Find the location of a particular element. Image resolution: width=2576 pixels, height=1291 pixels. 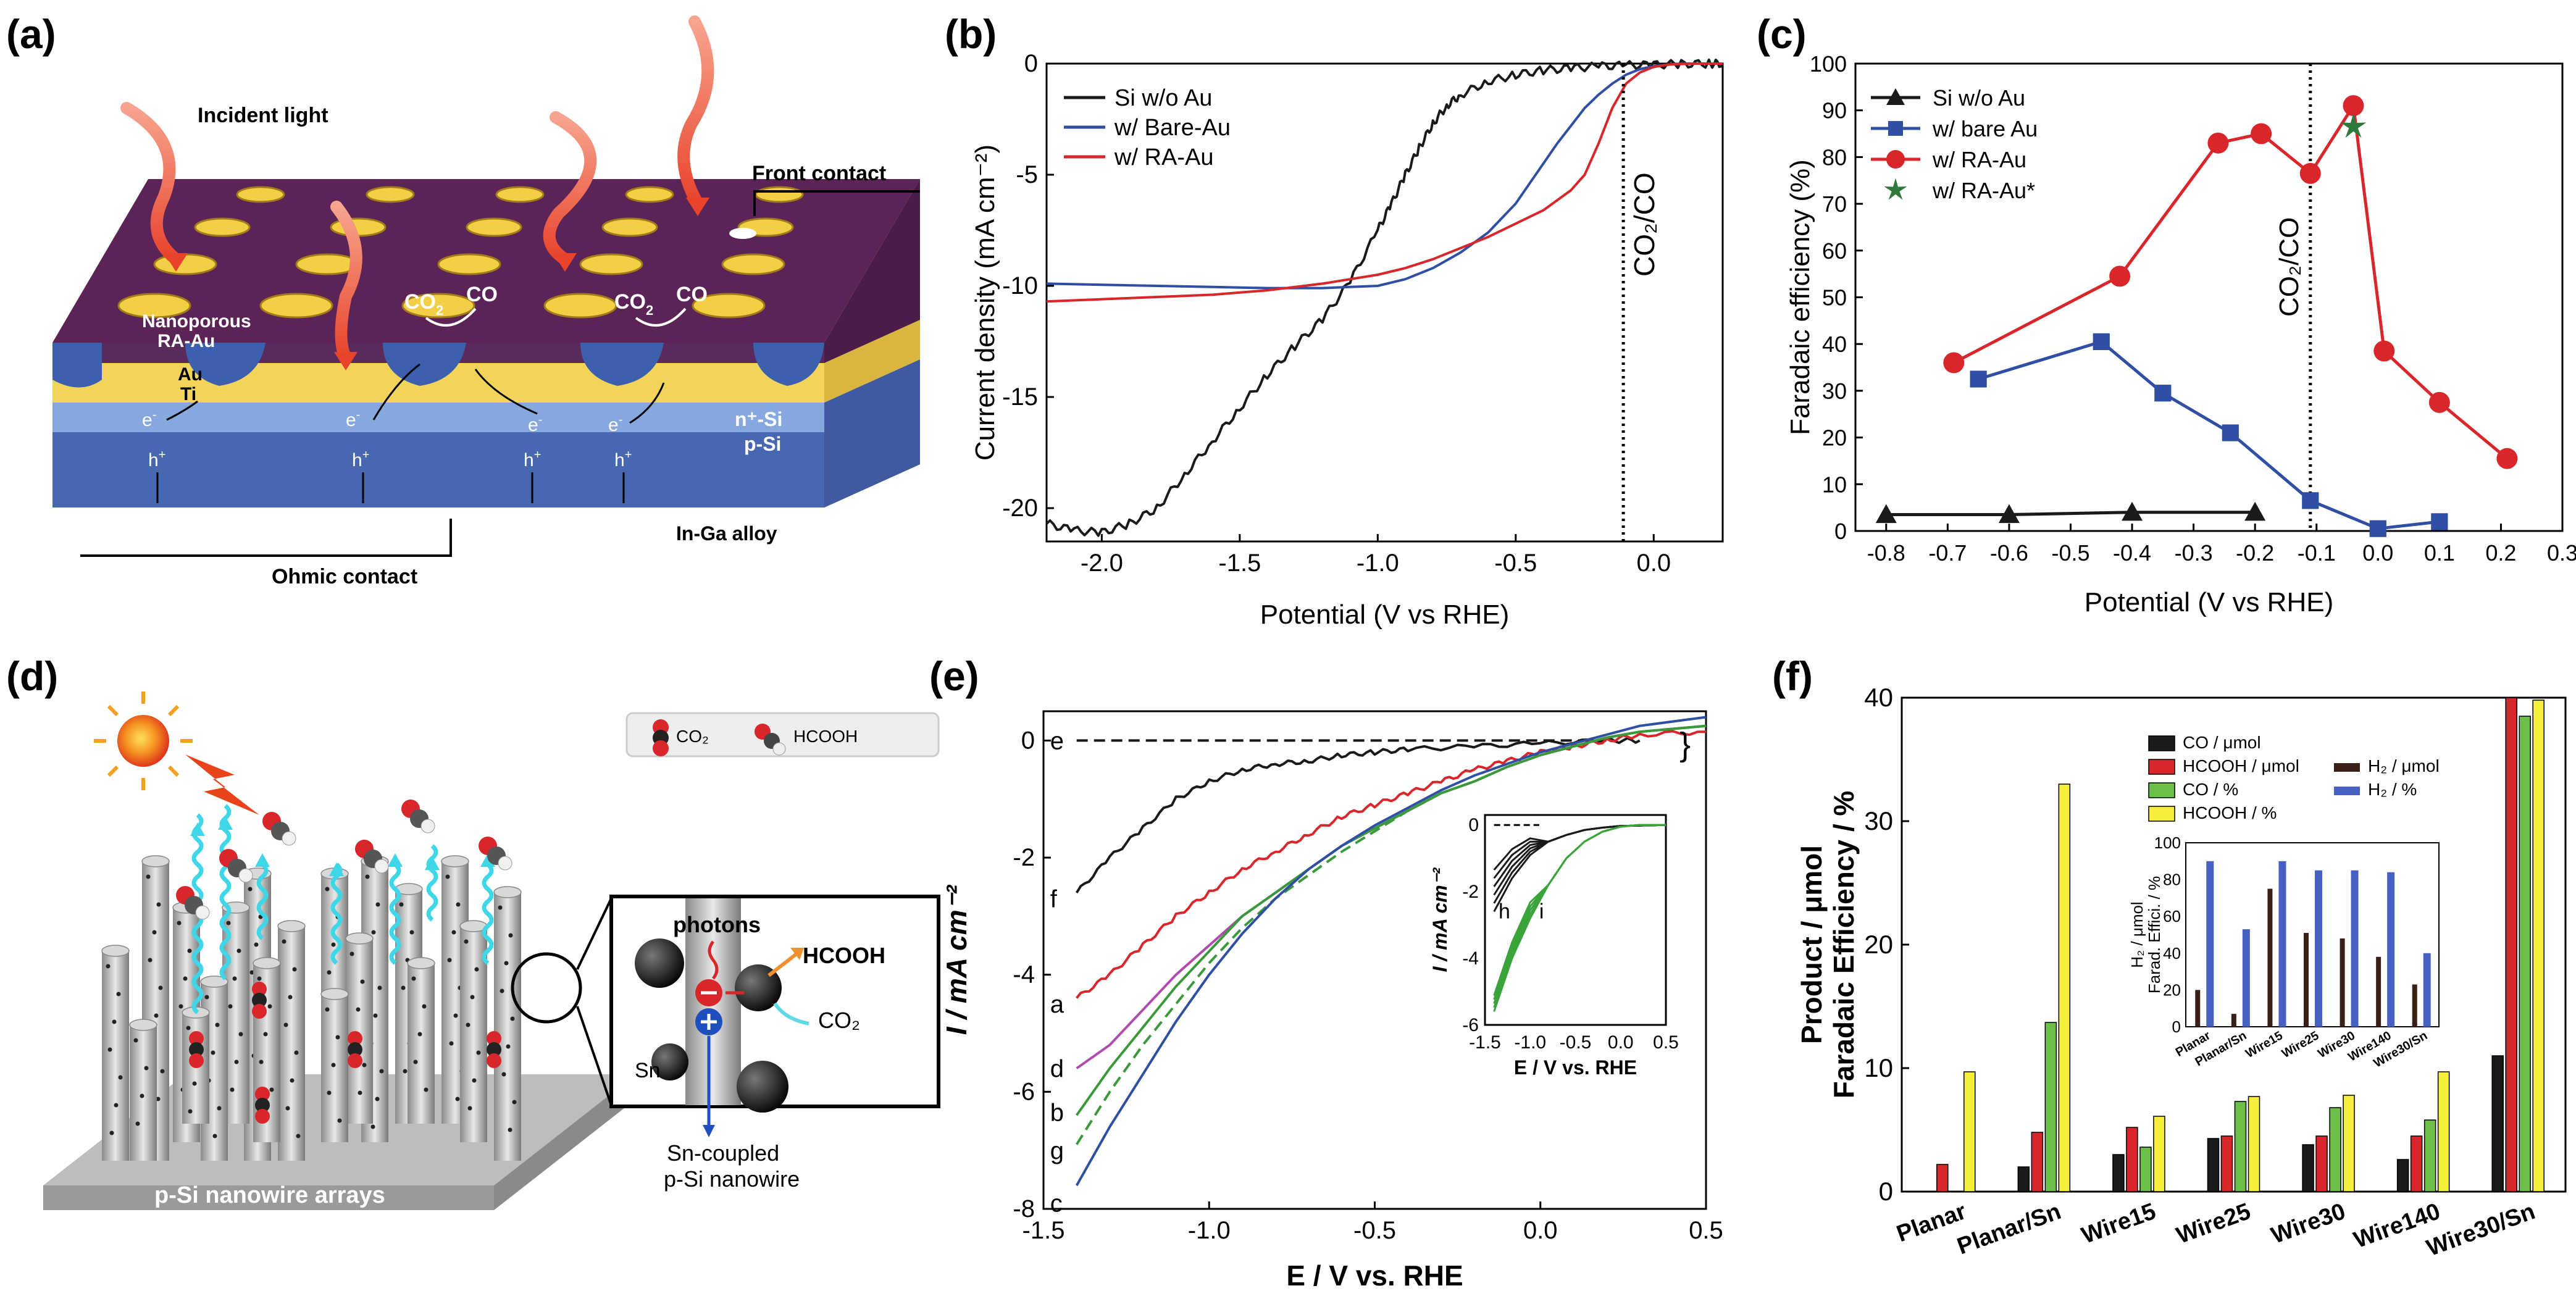

panel-label-d: (d) is located at coordinates (32, 676).